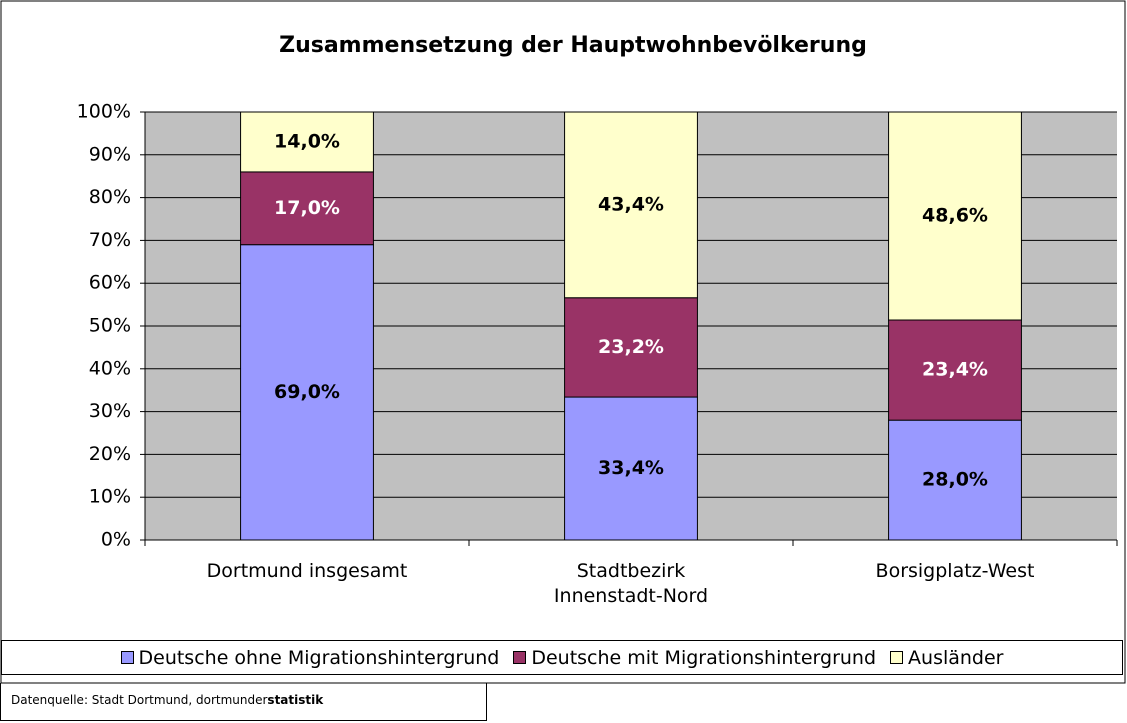  I want to click on y-tick-label: 90%, so click(110, 154).